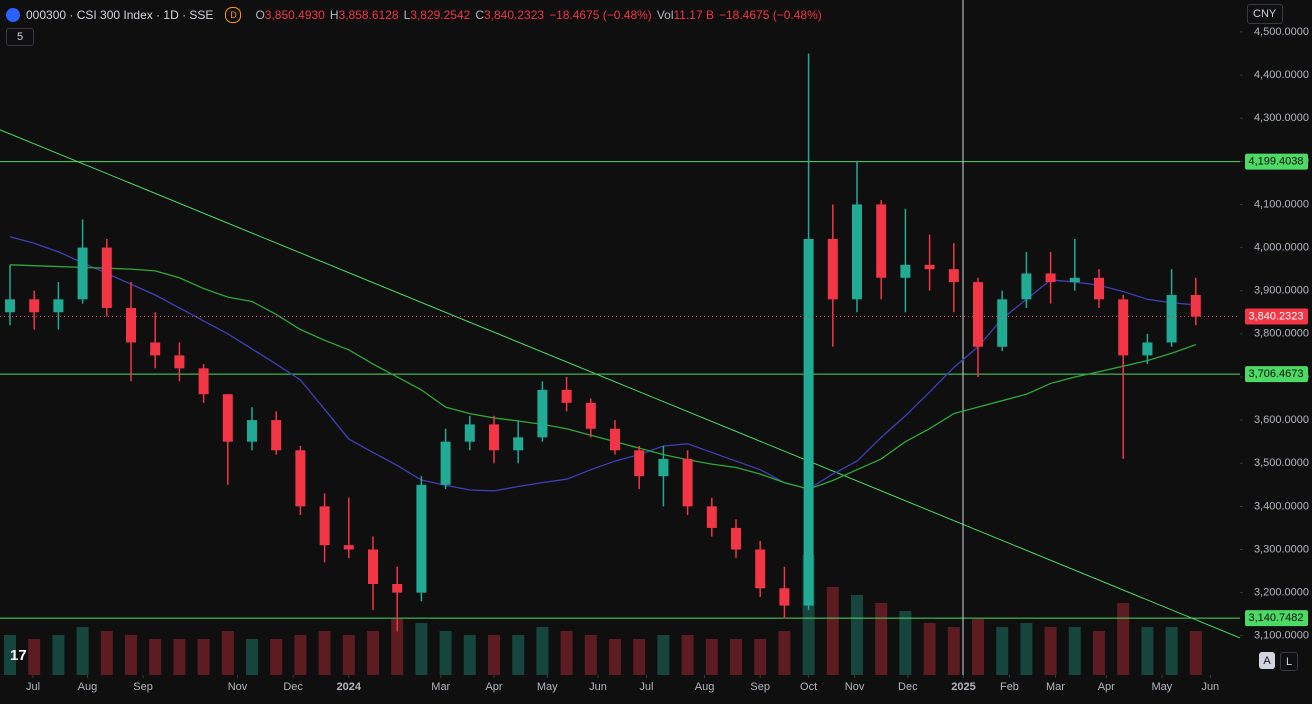 Image resolution: width=1312 pixels, height=704 pixels. I want to click on x-tick-label: Mar, so click(1055, 687).